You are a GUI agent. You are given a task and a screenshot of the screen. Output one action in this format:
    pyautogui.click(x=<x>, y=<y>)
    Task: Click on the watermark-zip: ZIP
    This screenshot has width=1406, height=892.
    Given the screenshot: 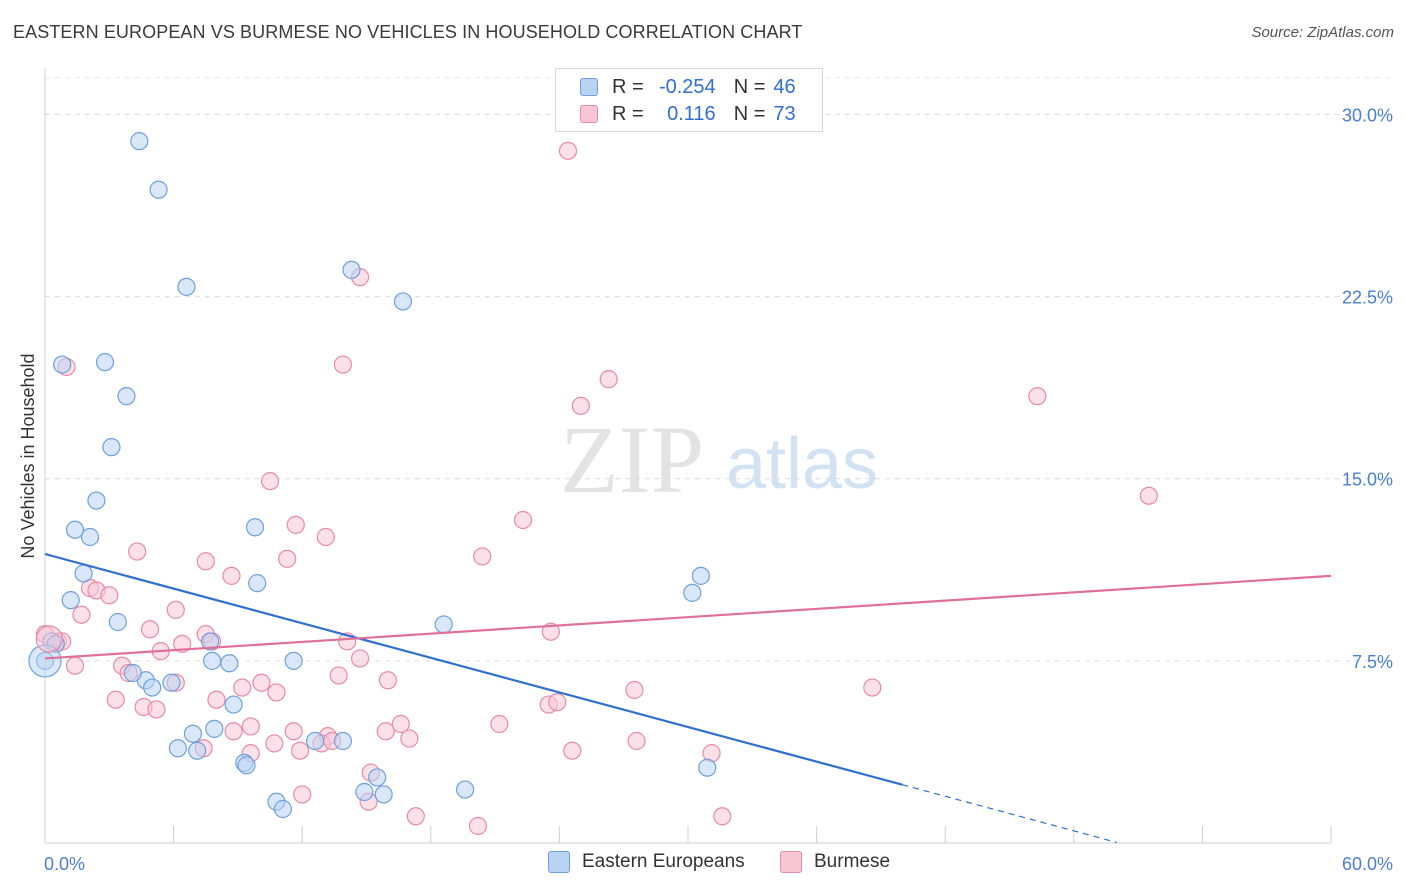 What is the action you would take?
    pyautogui.click(x=632, y=459)
    